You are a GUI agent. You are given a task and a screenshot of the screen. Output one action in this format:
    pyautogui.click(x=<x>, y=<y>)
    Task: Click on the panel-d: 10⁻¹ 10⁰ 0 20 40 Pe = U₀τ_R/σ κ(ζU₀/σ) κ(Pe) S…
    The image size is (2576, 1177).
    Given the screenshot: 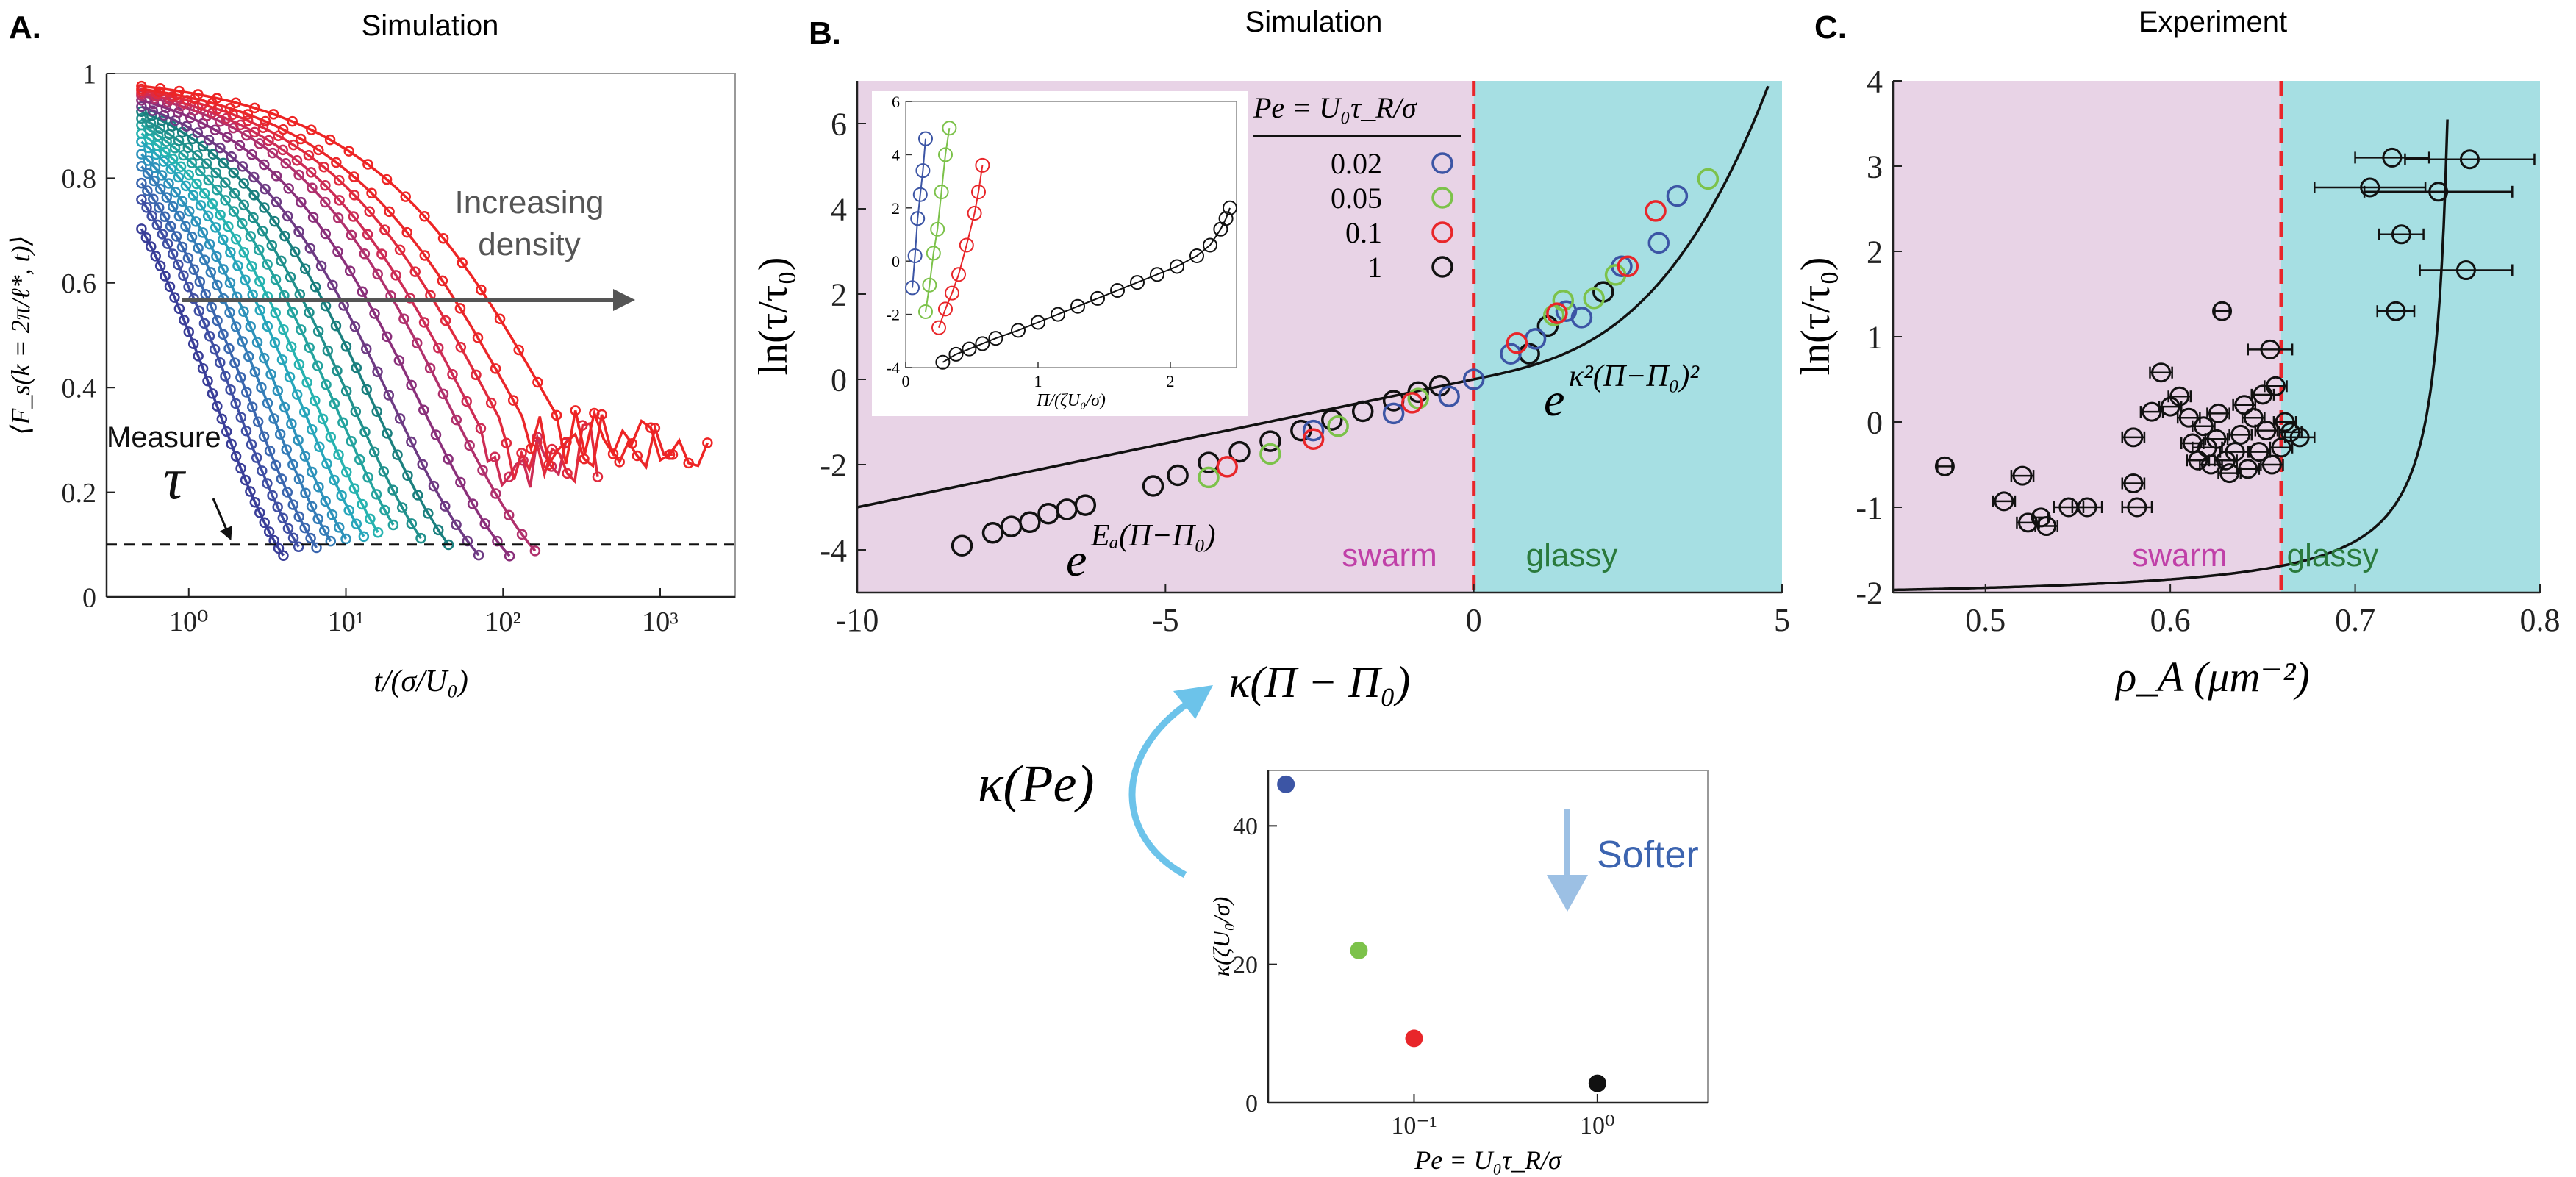 What is the action you would take?
    pyautogui.click(x=1343, y=930)
    